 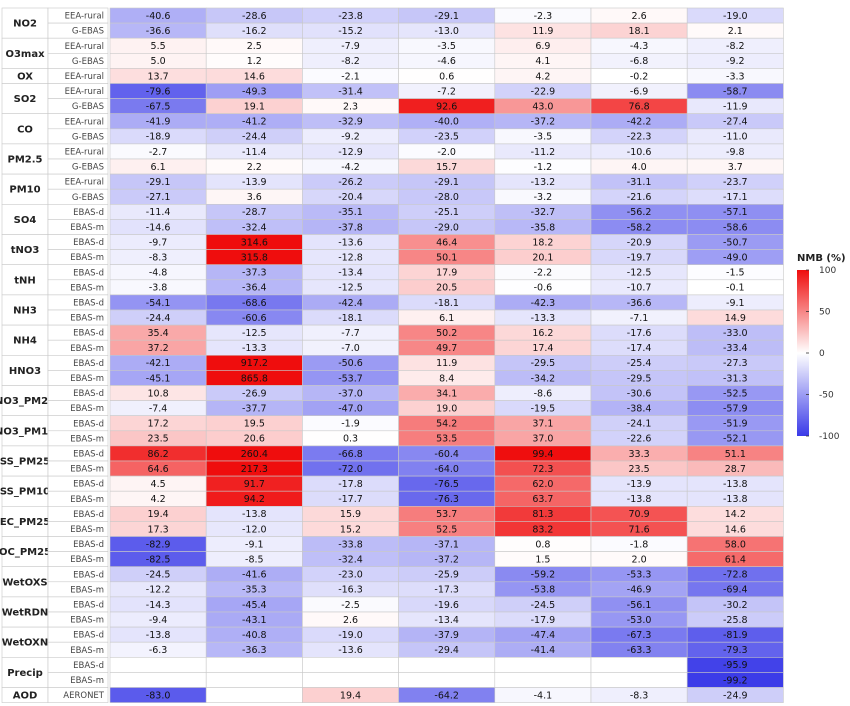 I want to click on cell-value: -29.4, so click(x=446, y=650).